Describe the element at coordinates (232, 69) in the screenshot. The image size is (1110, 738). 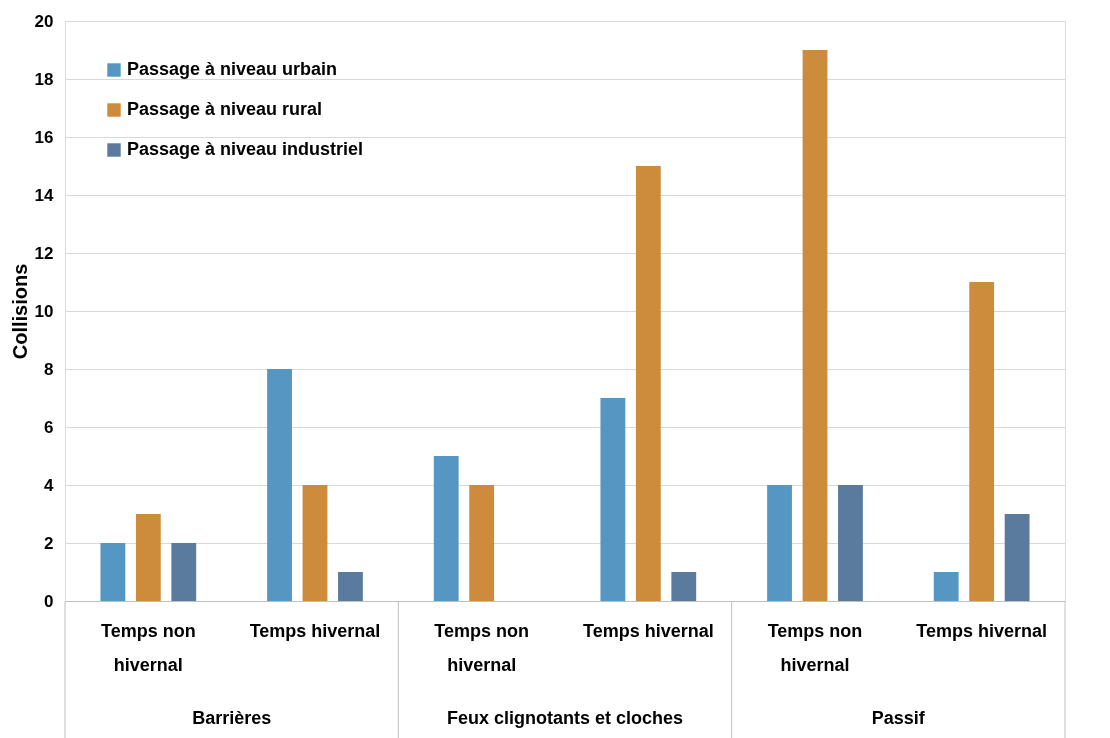
I see `legend-label: Passage à niveau urbain` at that location.